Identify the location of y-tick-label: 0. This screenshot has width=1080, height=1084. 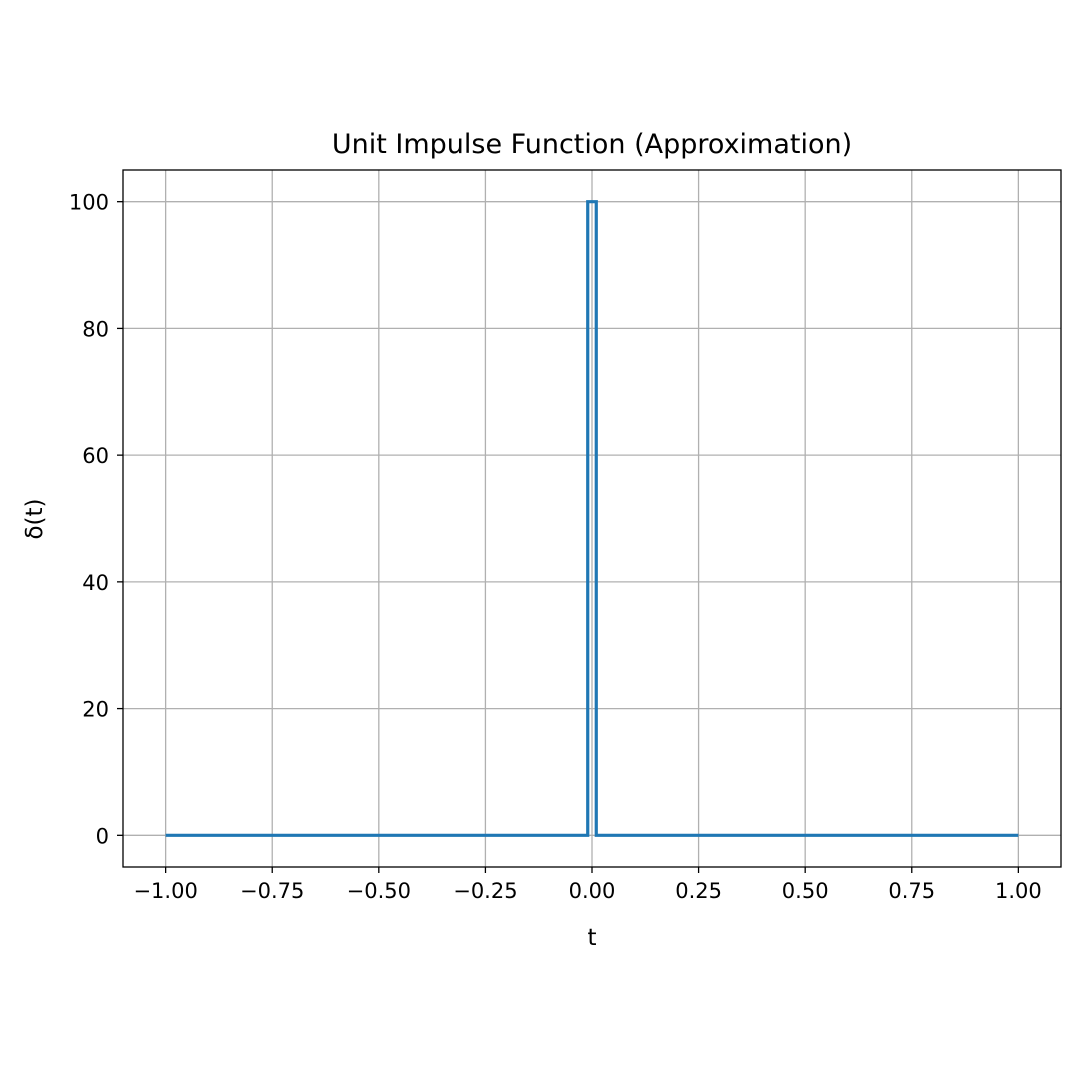
(102, 836).